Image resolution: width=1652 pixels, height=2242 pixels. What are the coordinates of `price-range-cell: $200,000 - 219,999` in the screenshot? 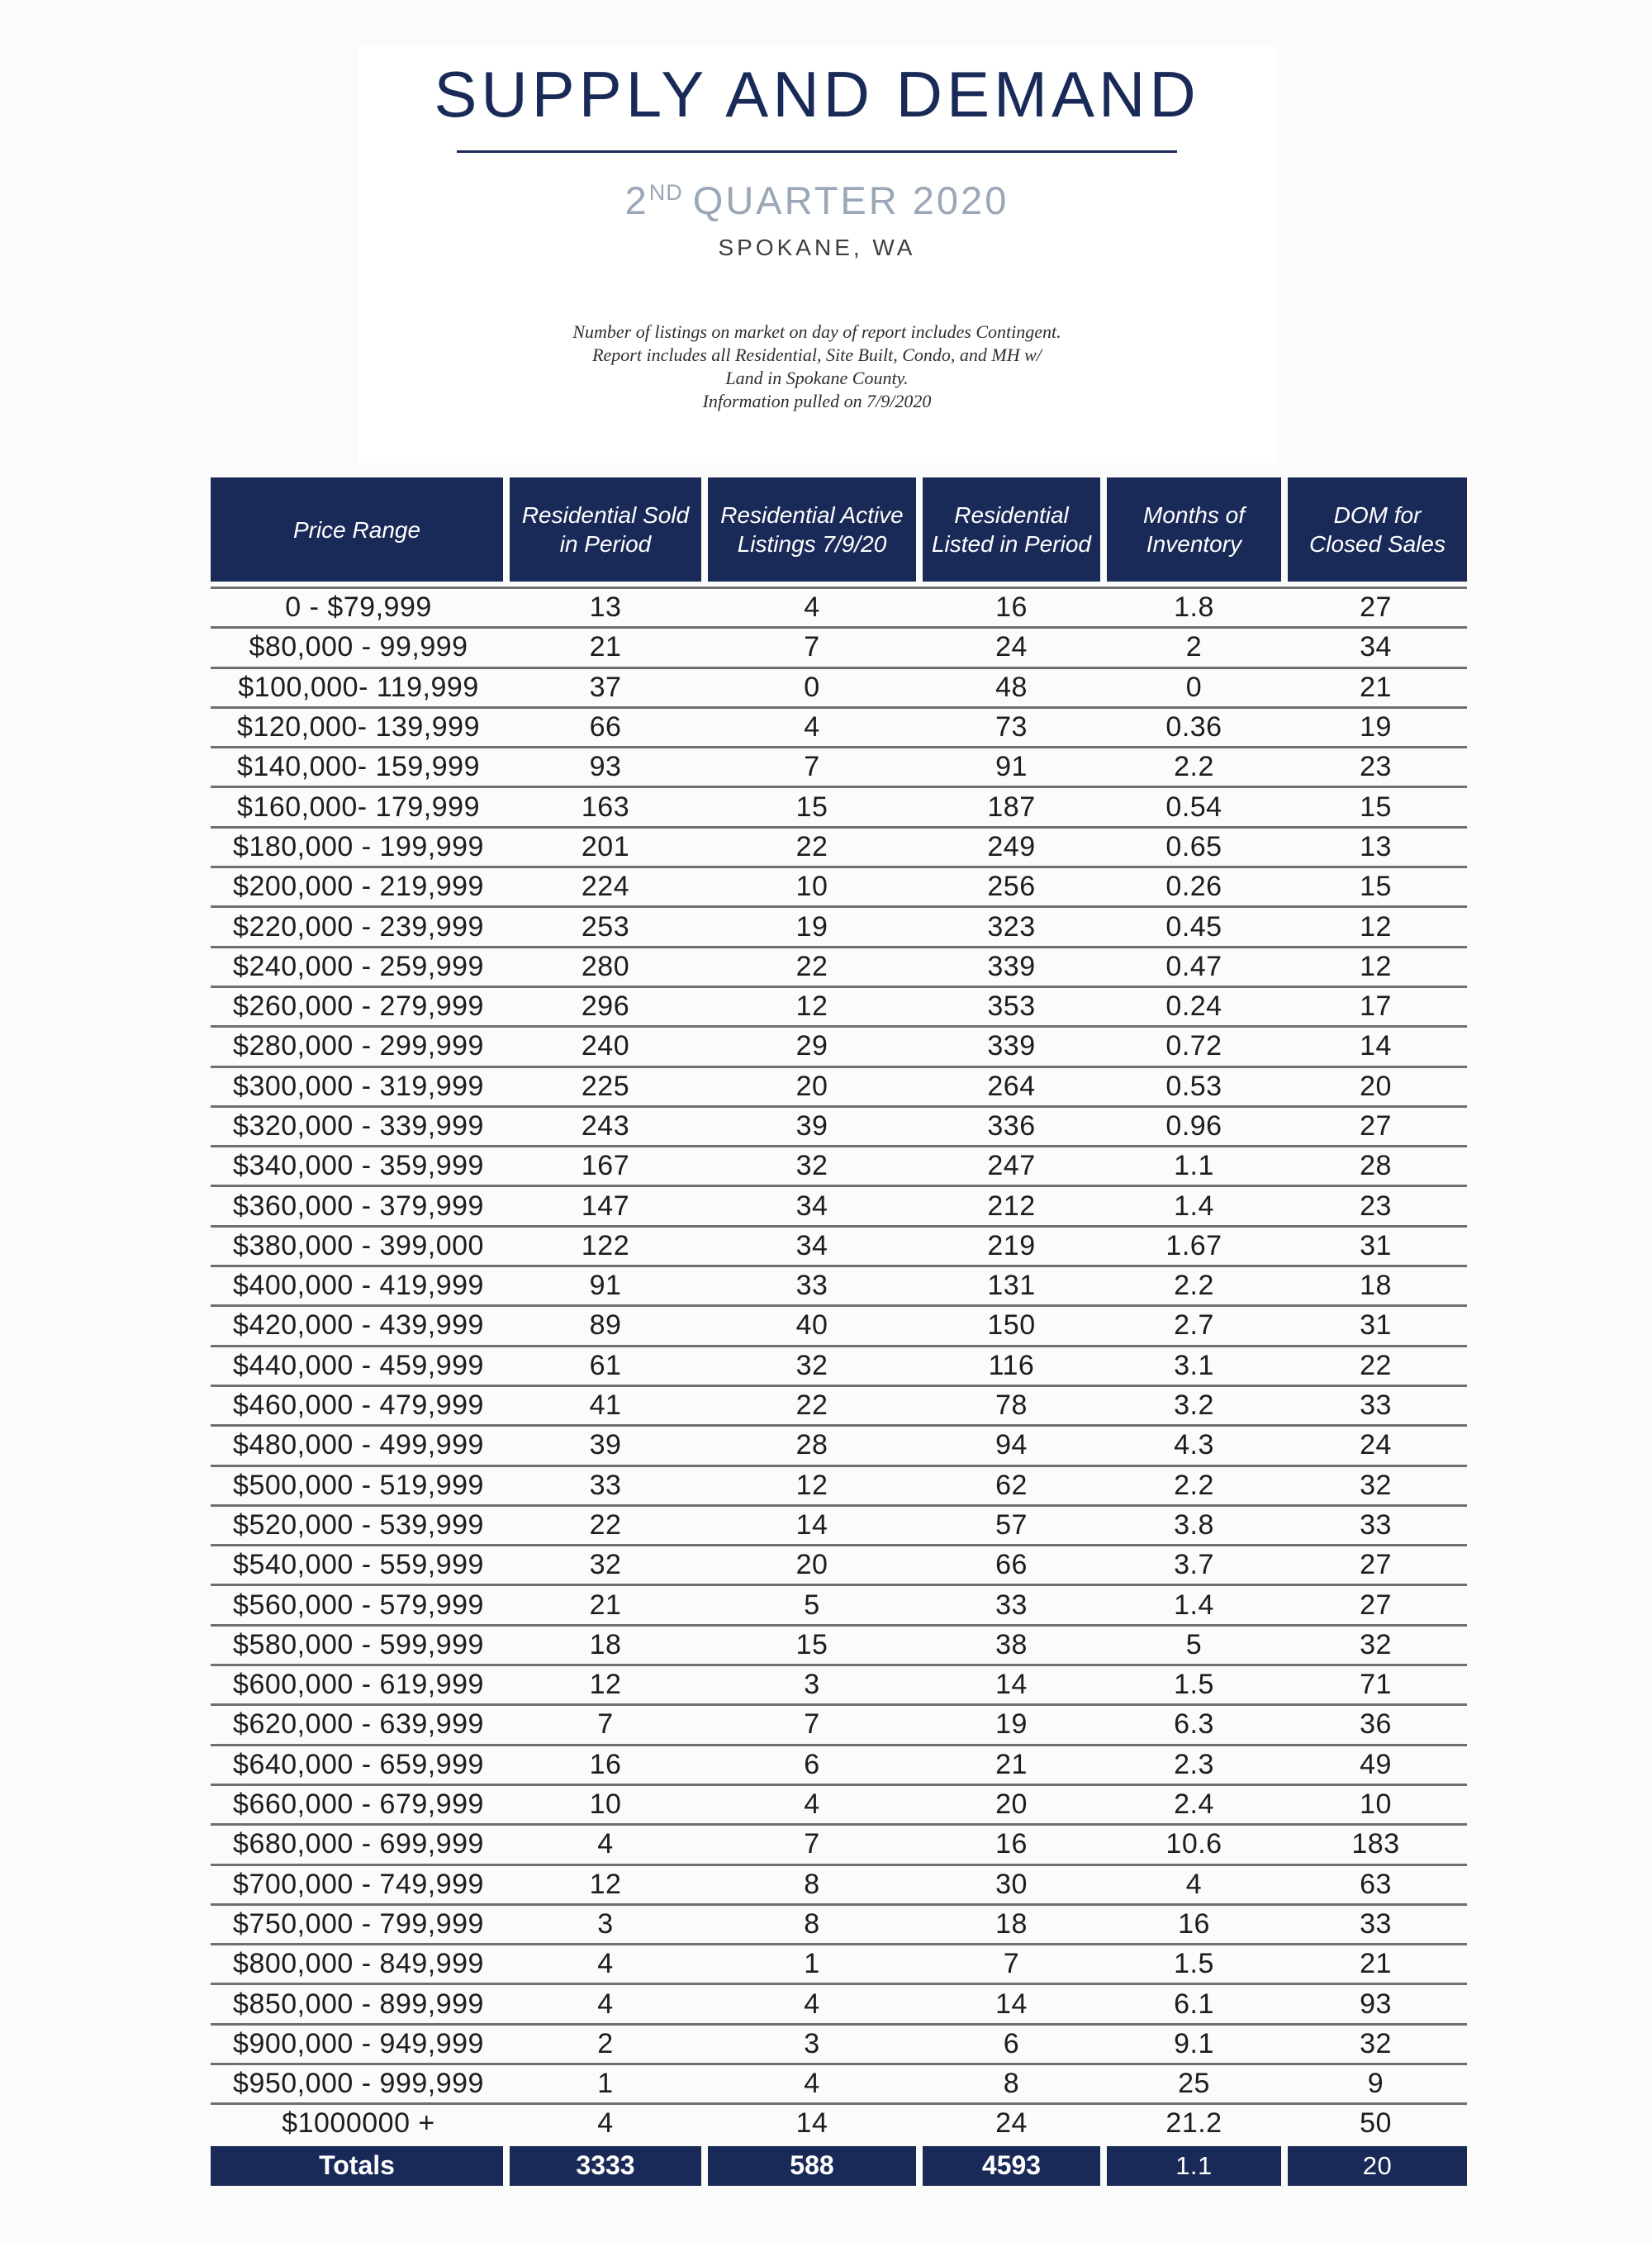 It's located at (358, 887).